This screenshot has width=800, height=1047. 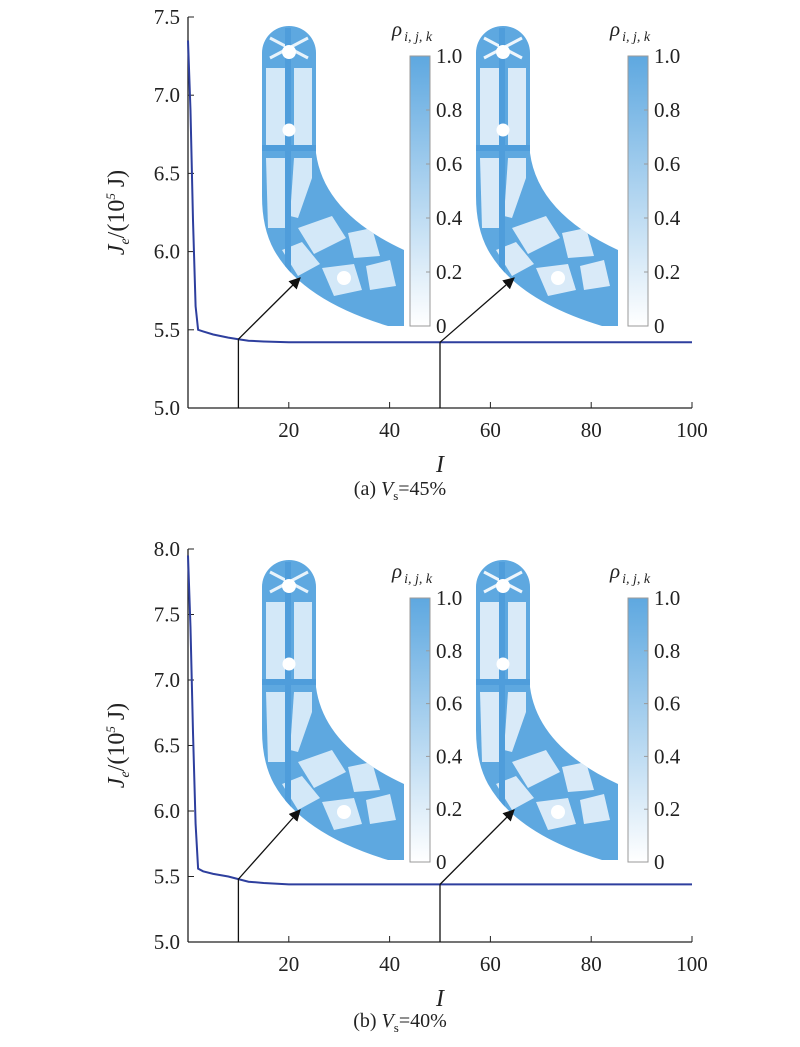 I want to click on y-tick-label: 7.5, so click(x=167, y=17).